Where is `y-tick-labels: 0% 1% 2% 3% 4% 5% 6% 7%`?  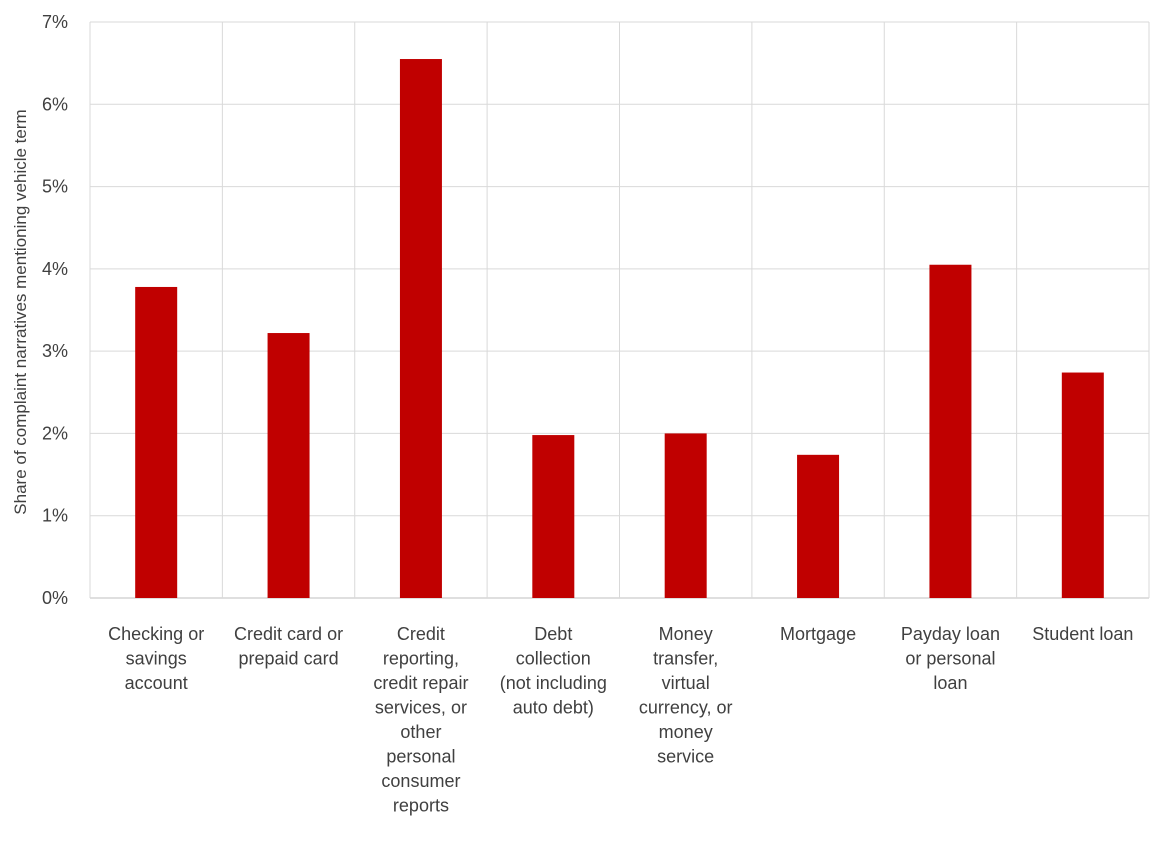
y-tick-labels: 0% 1% 2% 3% 4% 5% 6% 7% is located at coordinates (55, 310).